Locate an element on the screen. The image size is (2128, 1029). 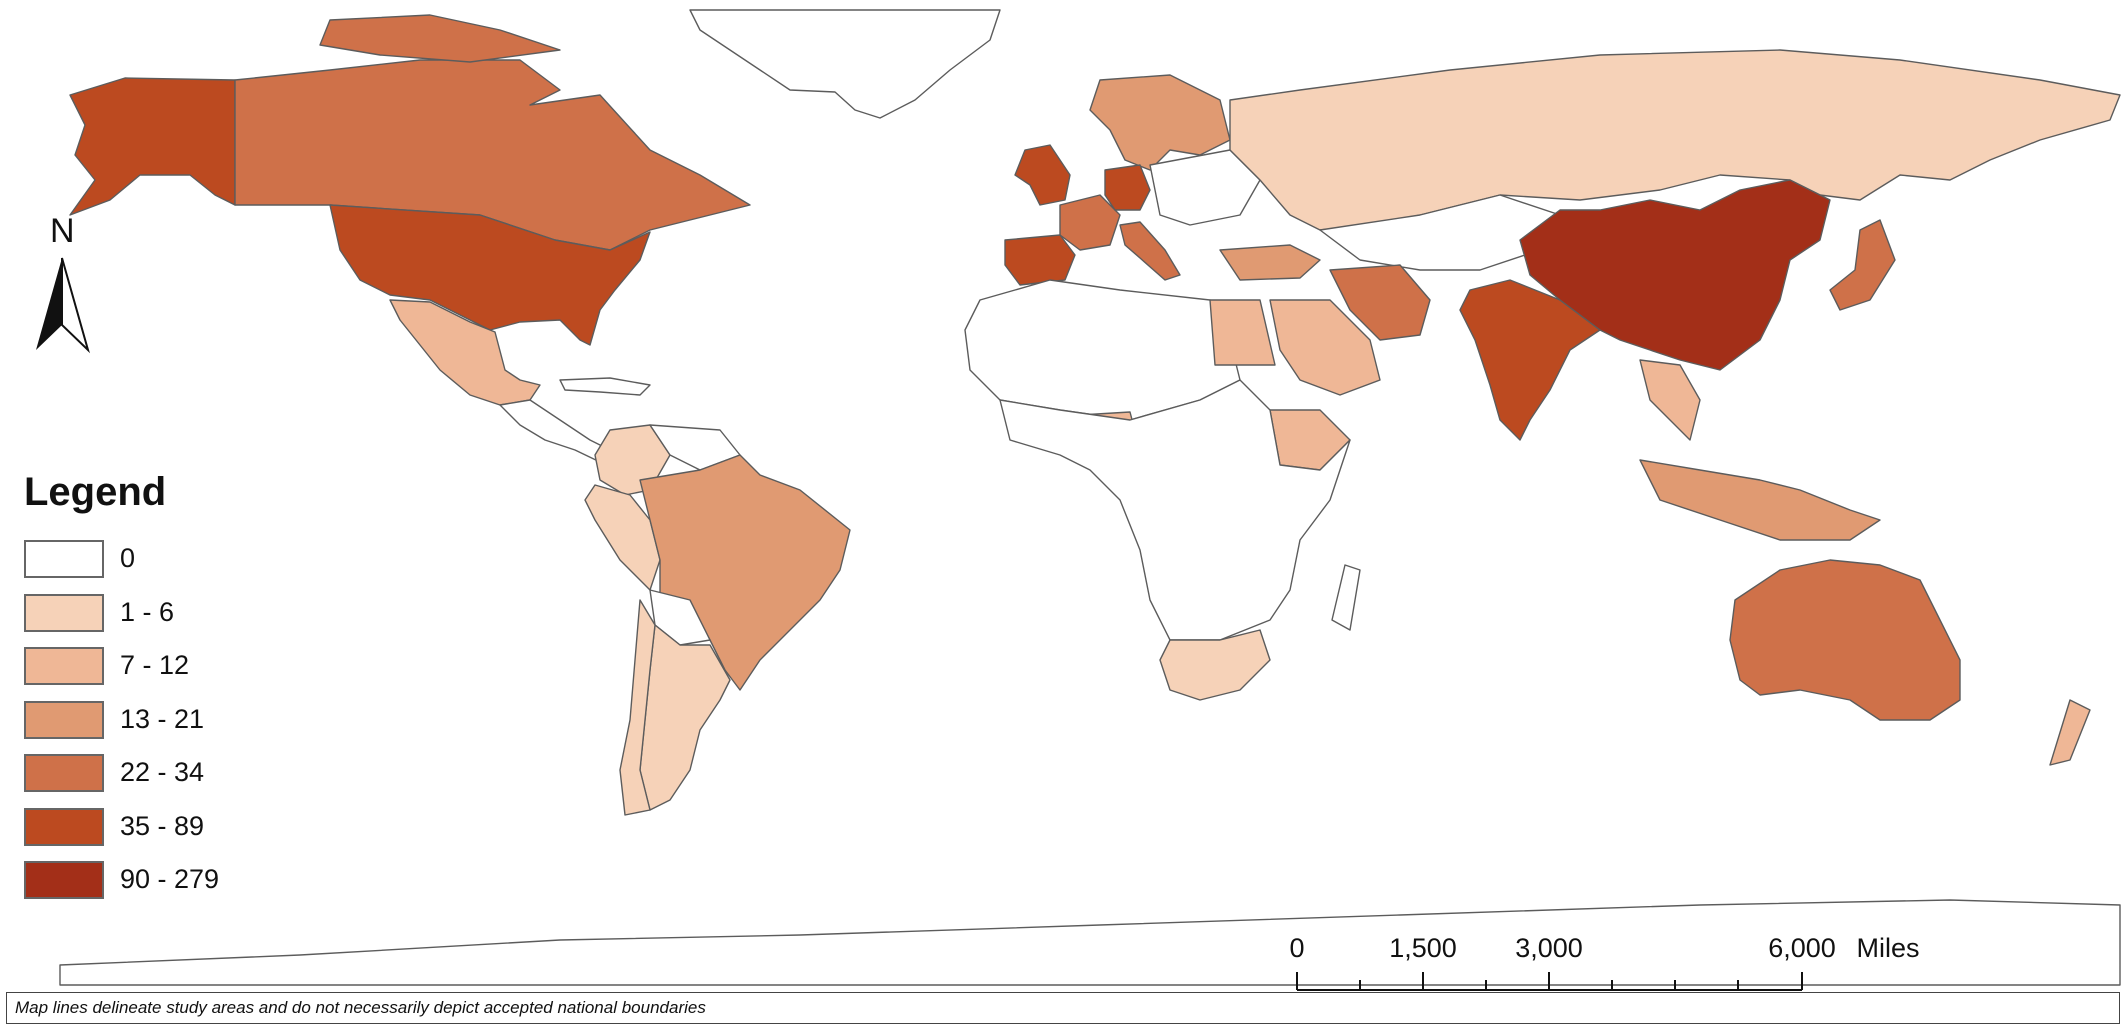
legend-label: 35 - 89 is located at coordinates (162, 825).